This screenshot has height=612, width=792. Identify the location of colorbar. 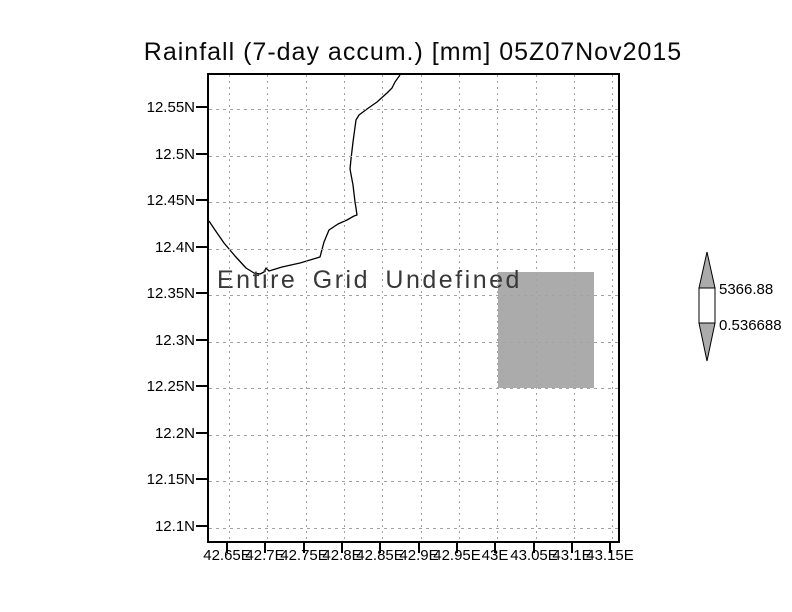
(707, 306).